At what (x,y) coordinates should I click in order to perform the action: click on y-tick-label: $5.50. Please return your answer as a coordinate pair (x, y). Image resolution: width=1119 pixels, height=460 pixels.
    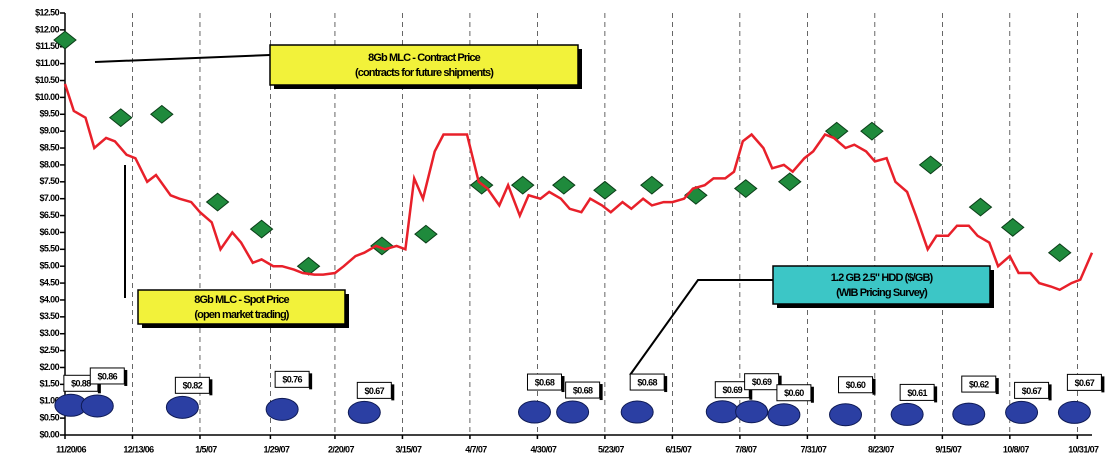
    Looking at the image, I should click on (49, 249).